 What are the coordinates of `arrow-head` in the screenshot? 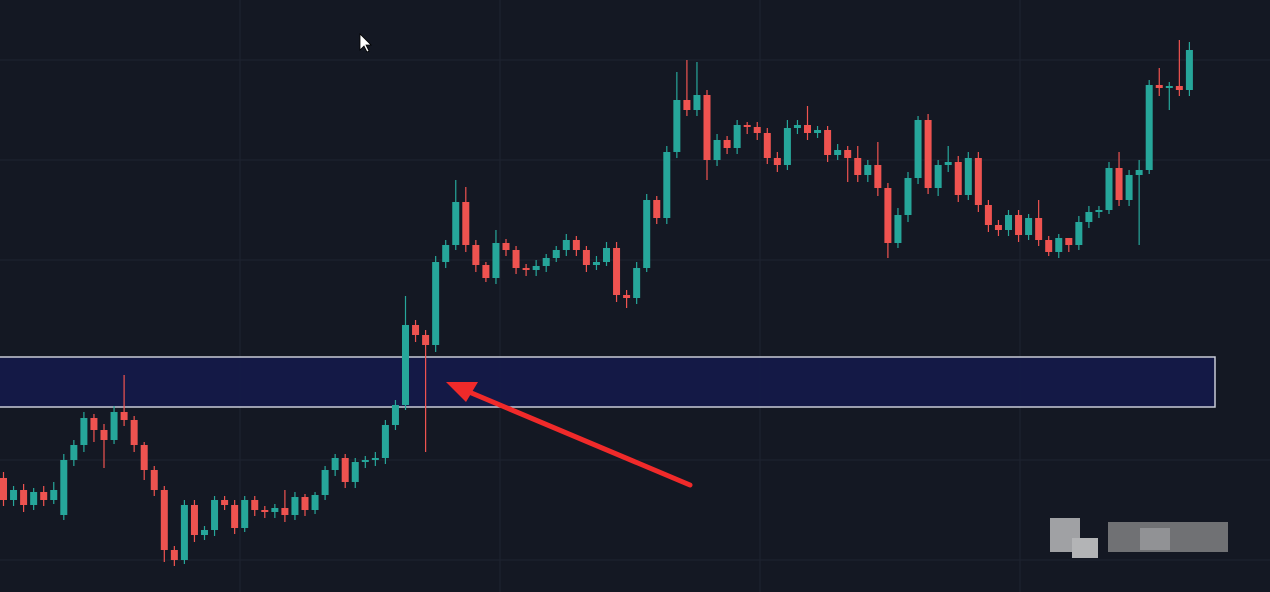 It's located at (462, 392).